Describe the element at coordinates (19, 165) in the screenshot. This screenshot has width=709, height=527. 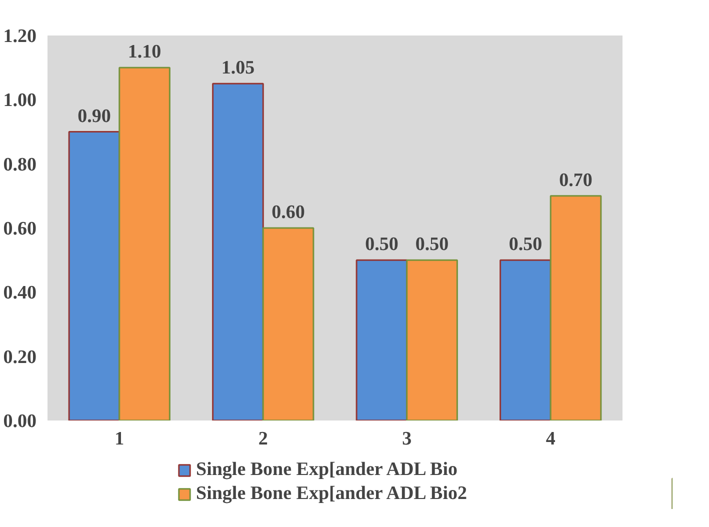
I see `y-tick-label: 0.80` at that location.